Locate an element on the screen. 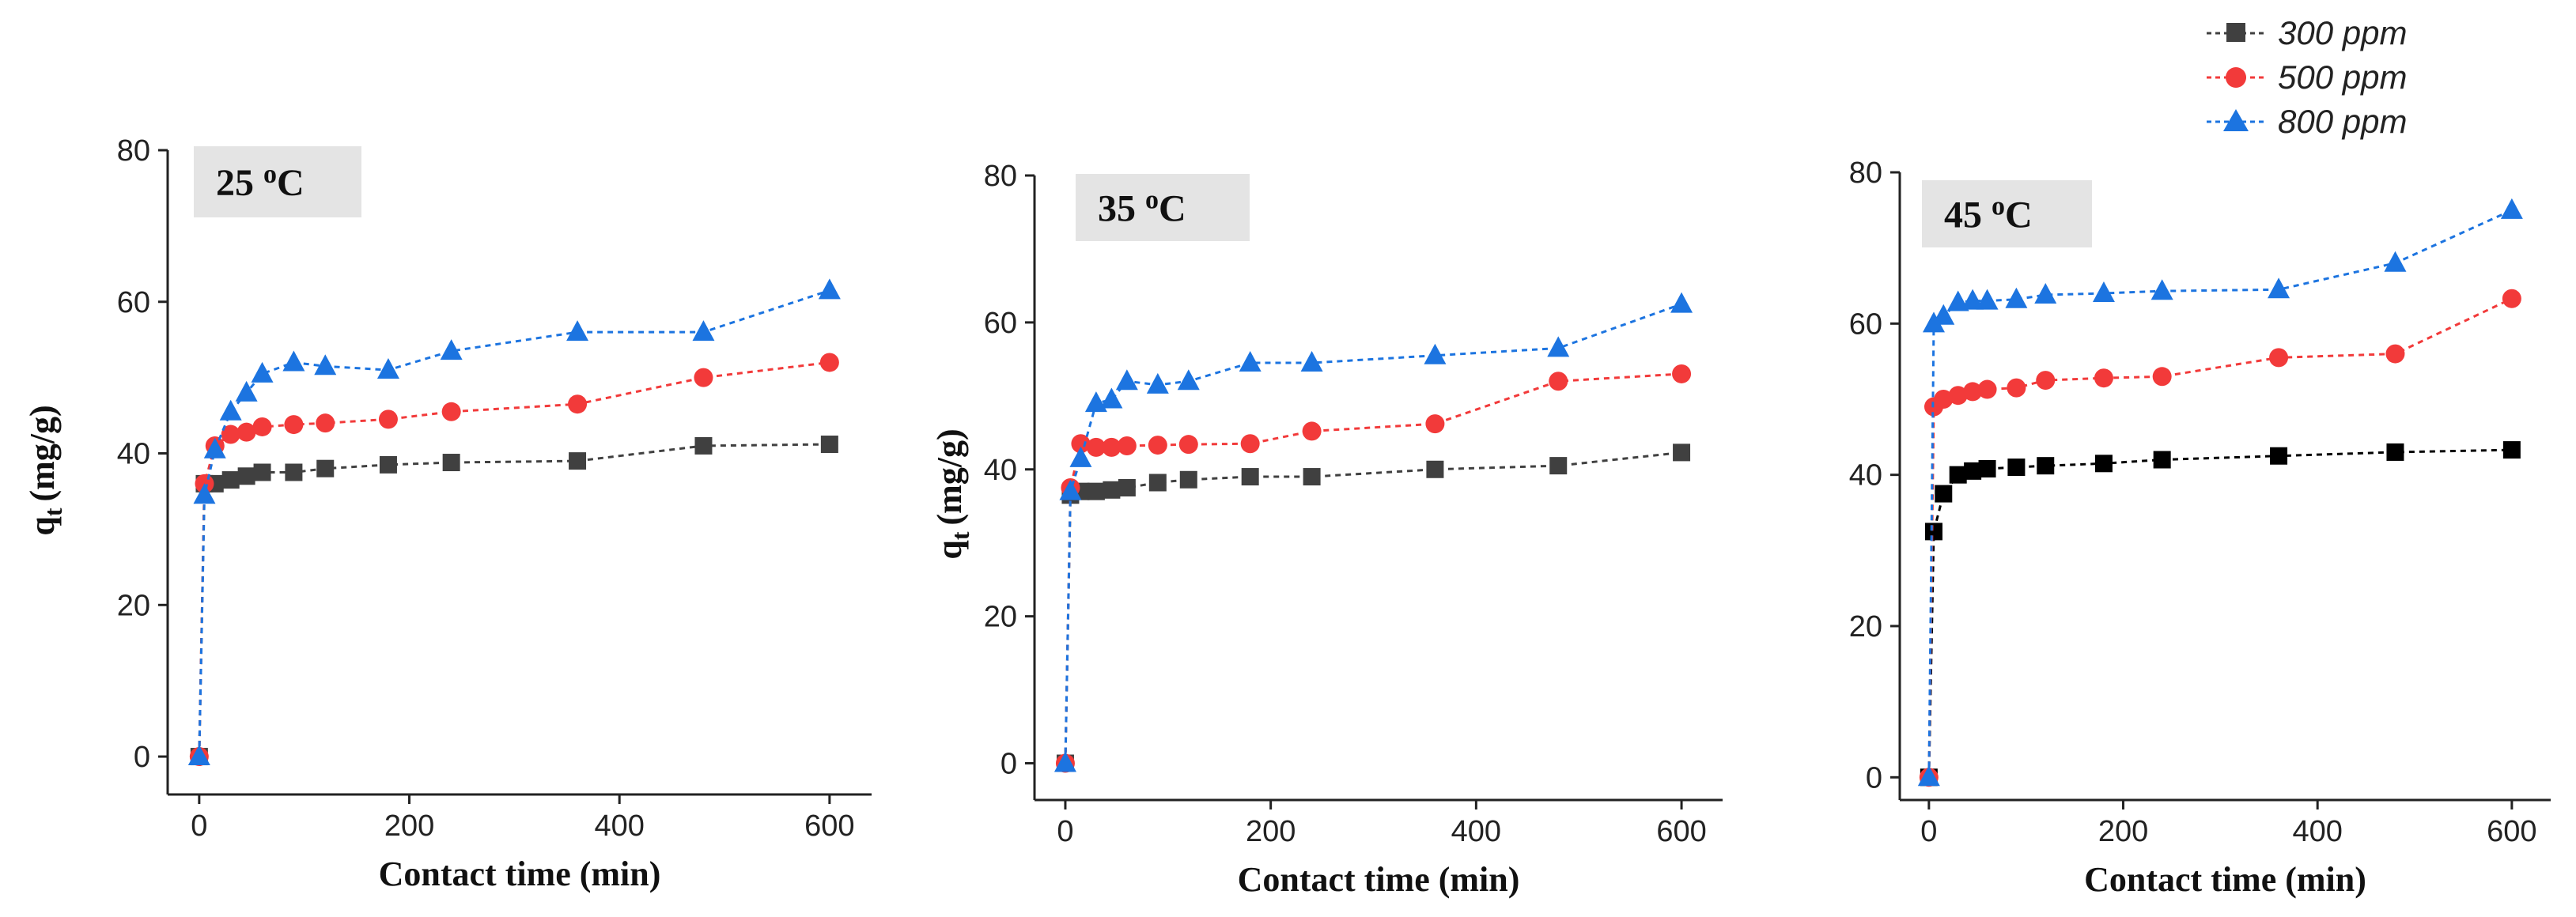  x-tick-label: 600 is located at coordinates (1681, 831).